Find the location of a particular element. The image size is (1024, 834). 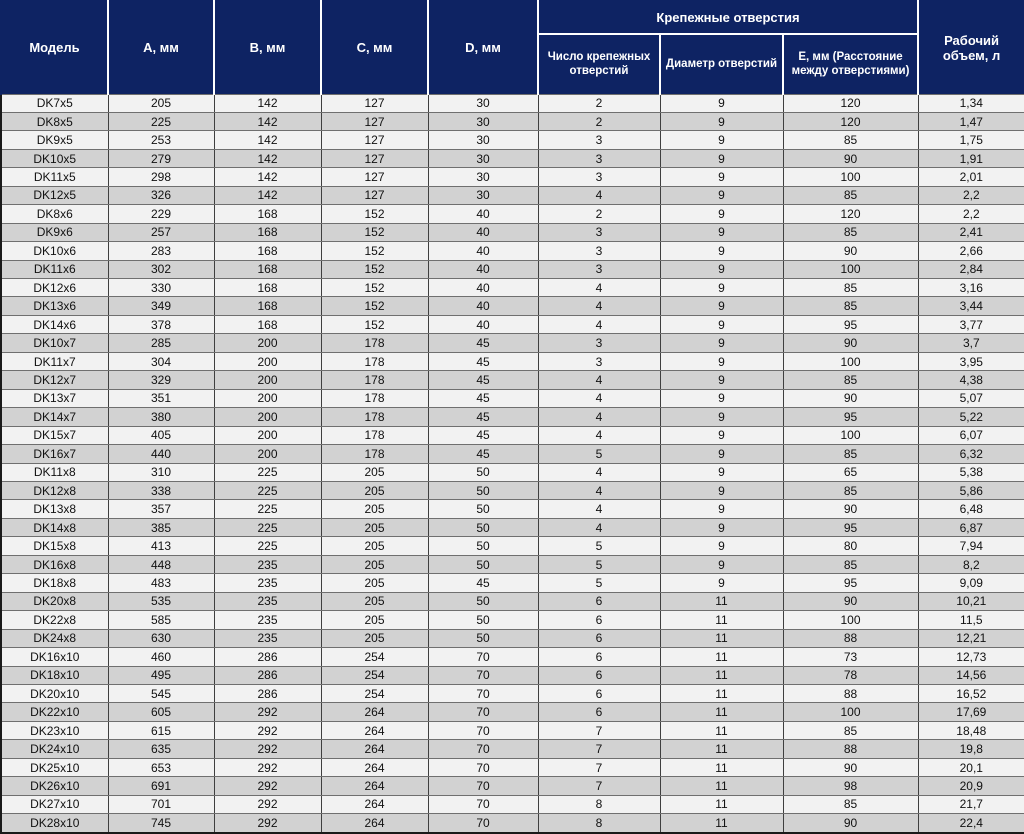

table-row: DK7x5 205 142 127 30 2 9 120 1,34 is located at coordinates (512, 103).